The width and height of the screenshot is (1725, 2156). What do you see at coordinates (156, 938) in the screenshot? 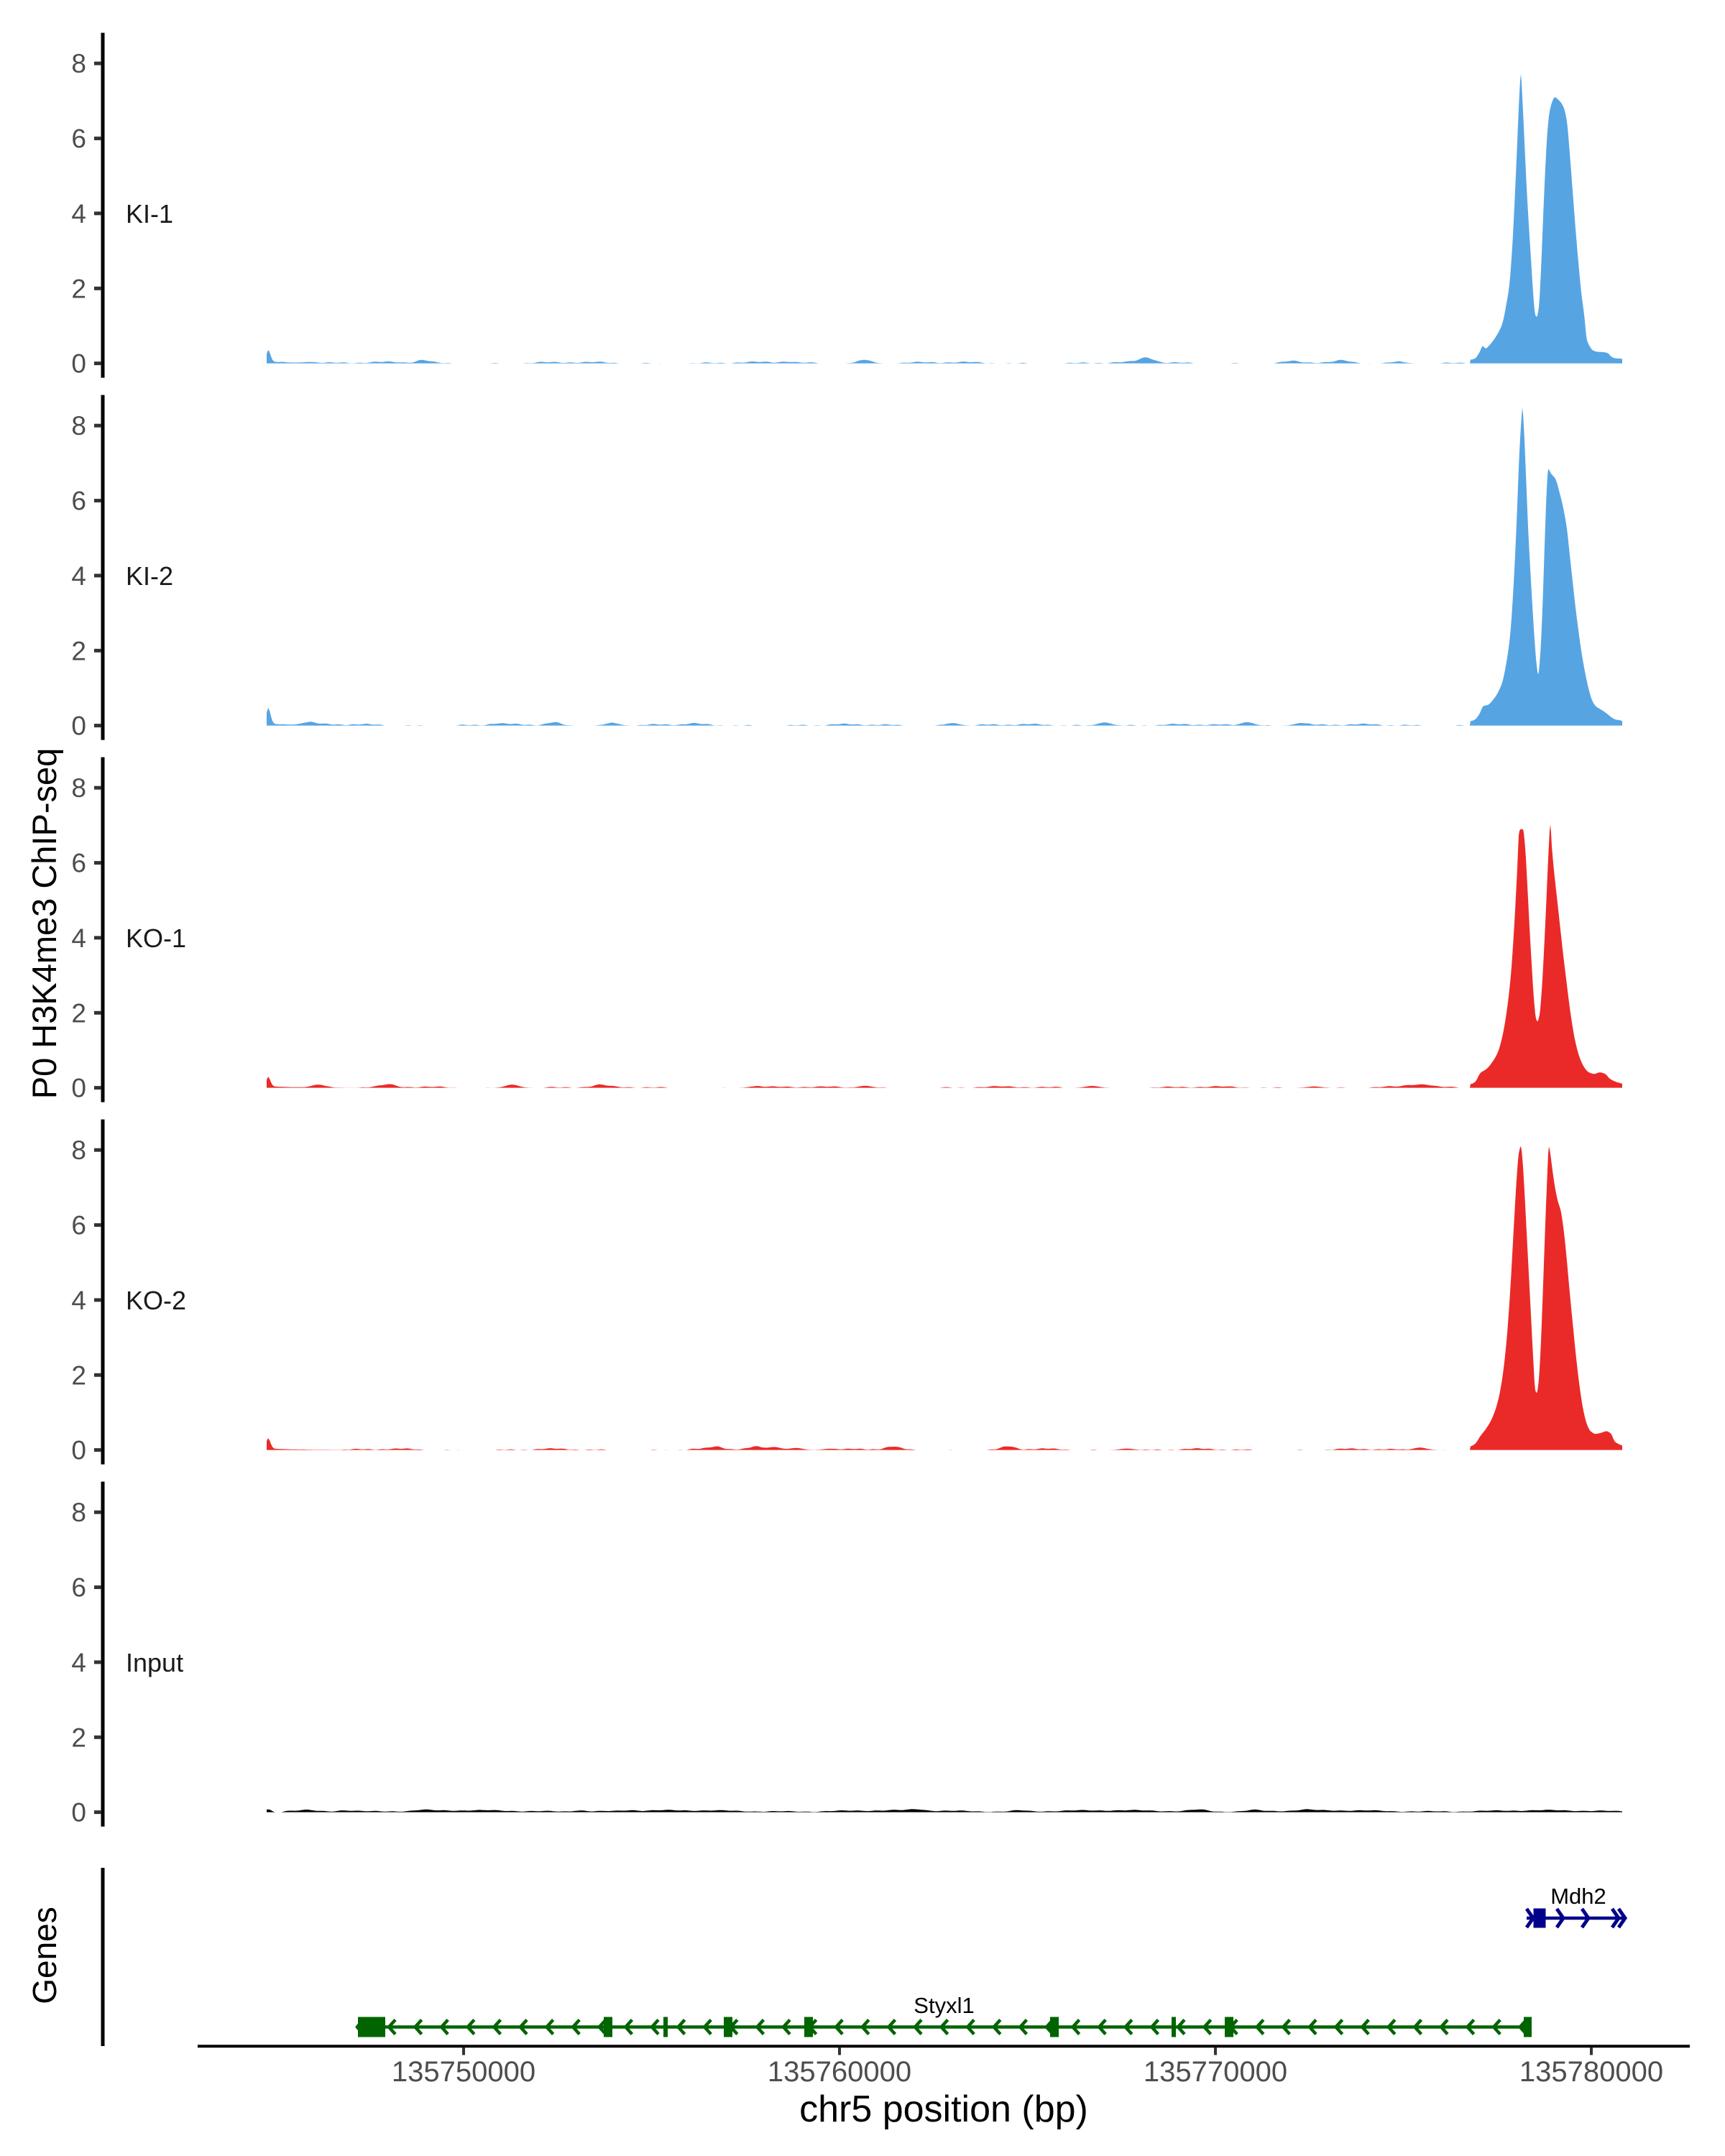
I see `svg-text: KO-1` at bounding box center [156, 938].